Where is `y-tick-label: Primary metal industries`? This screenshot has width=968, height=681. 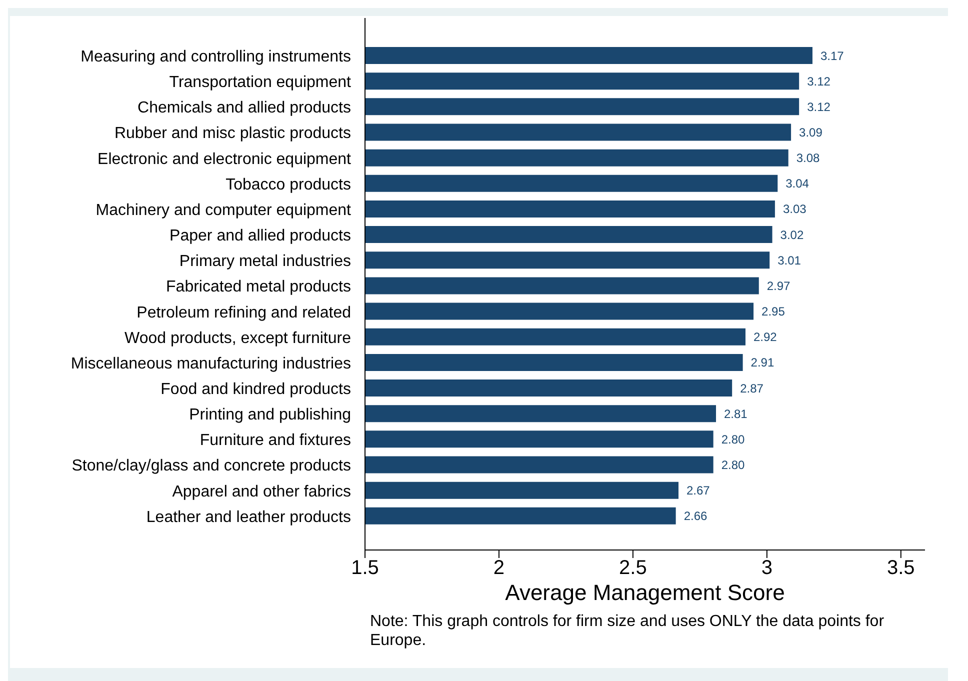
y-tick-label: Primary metal industries is located at coordinates (265, 261).